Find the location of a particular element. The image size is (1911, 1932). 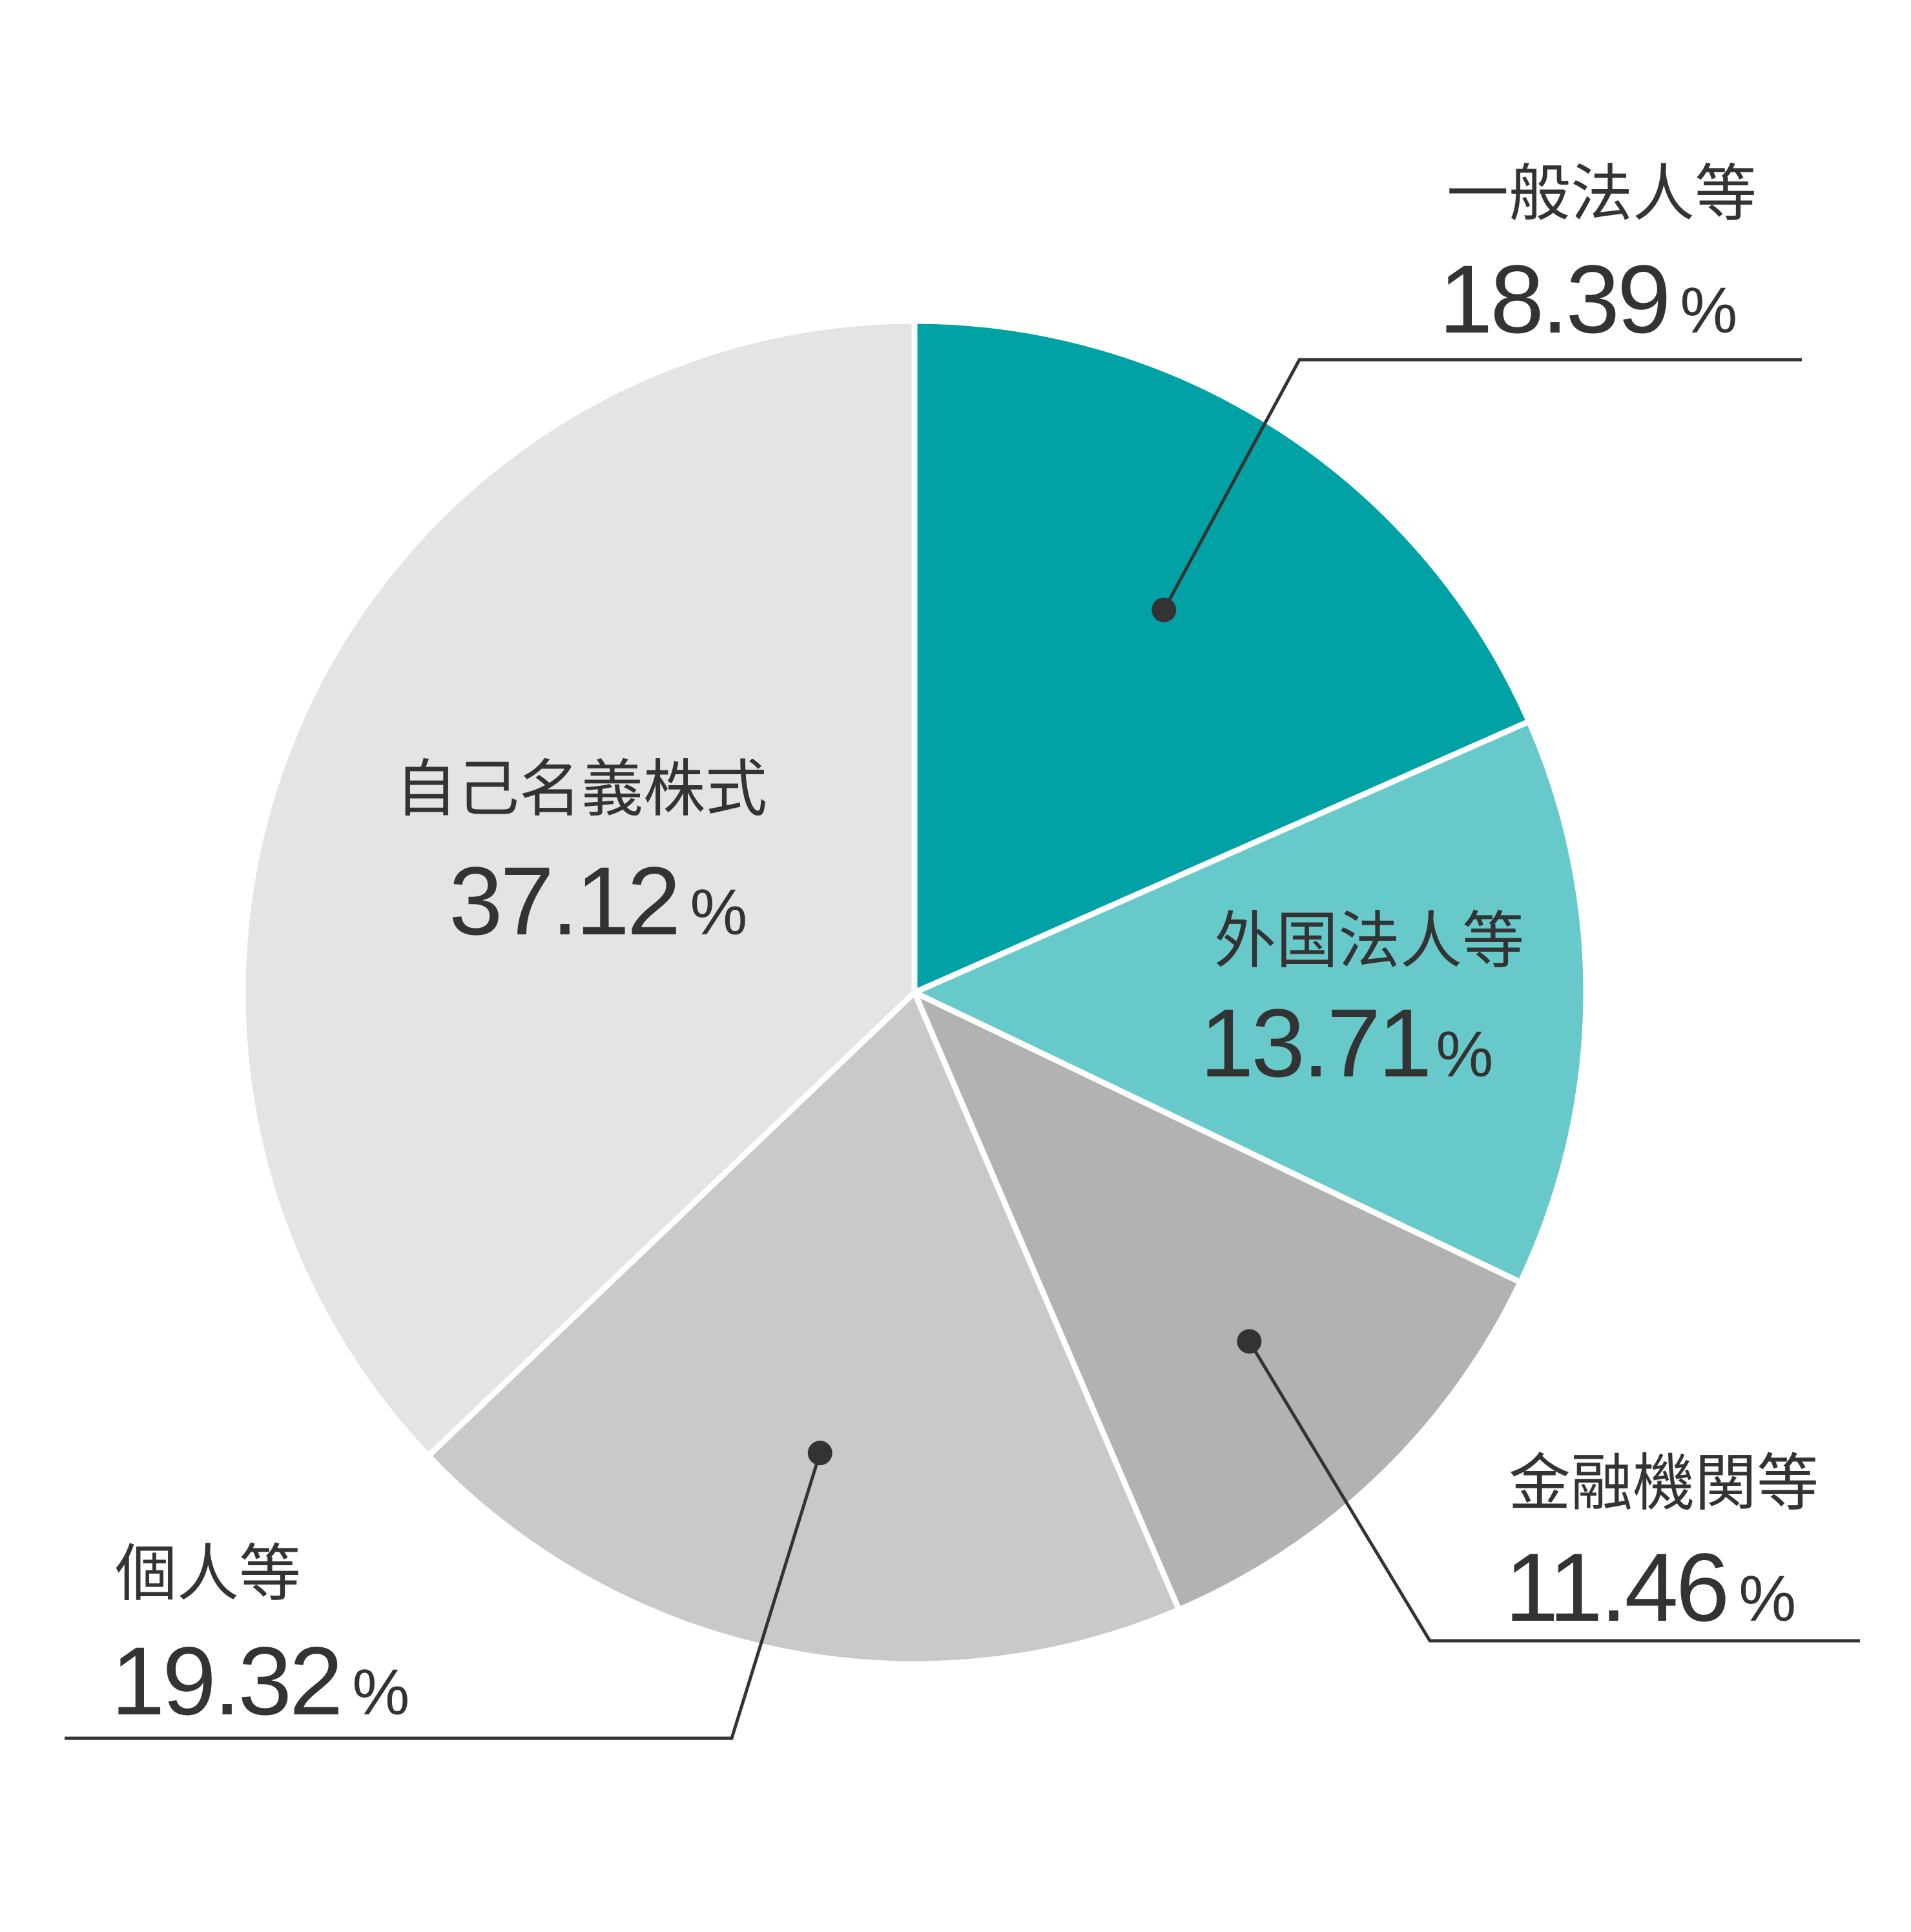

slice-label-name: 個人等 is located at coordinates (208, 1574).